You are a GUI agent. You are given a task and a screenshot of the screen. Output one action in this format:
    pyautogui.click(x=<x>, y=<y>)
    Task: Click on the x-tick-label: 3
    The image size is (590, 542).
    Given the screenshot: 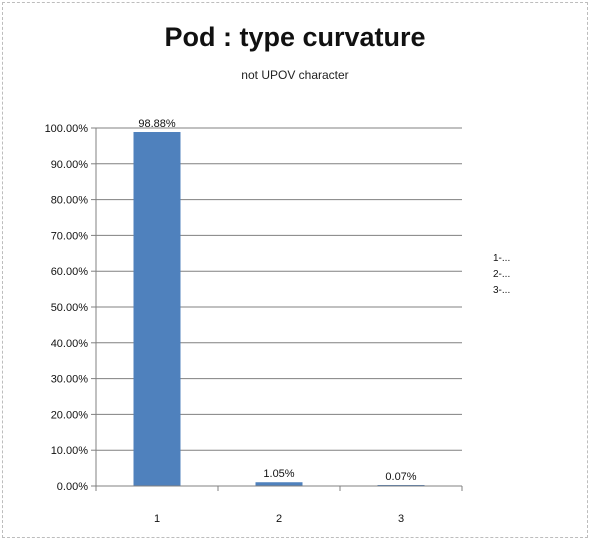 What is the action you would take?
    pyautogui.click(x=401, y=519)
    